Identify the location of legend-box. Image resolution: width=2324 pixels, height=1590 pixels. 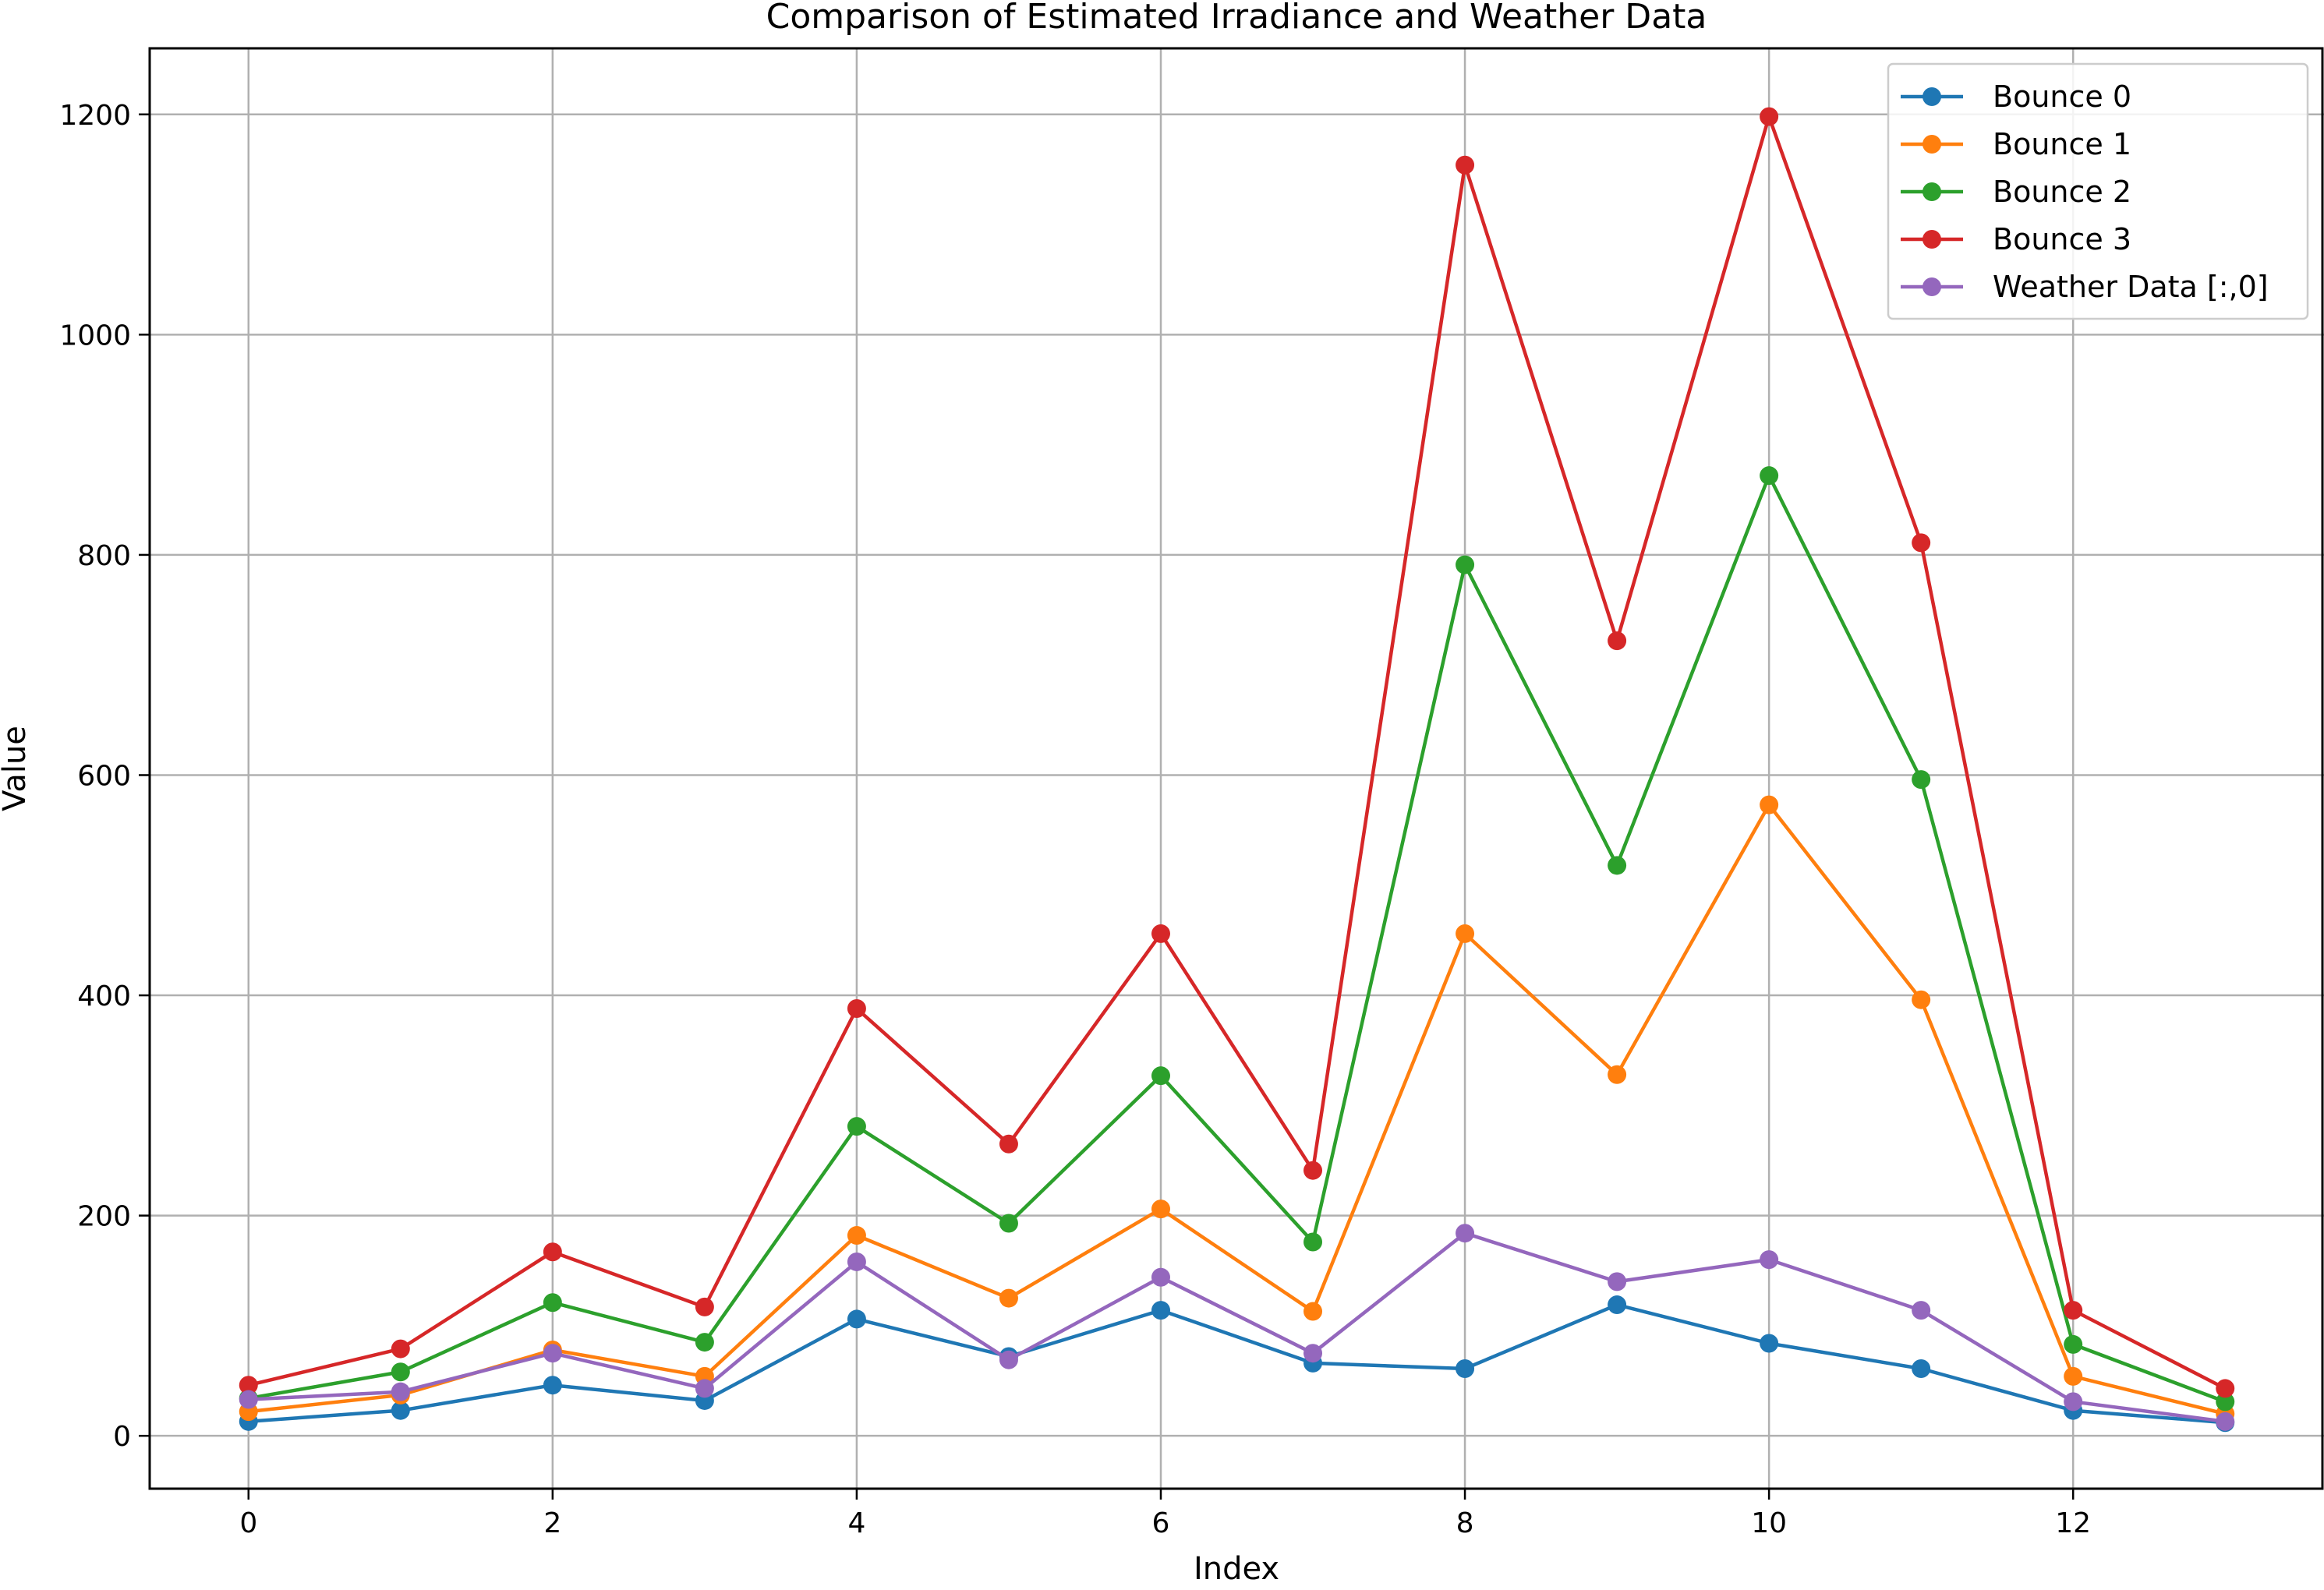
(2098, 191).